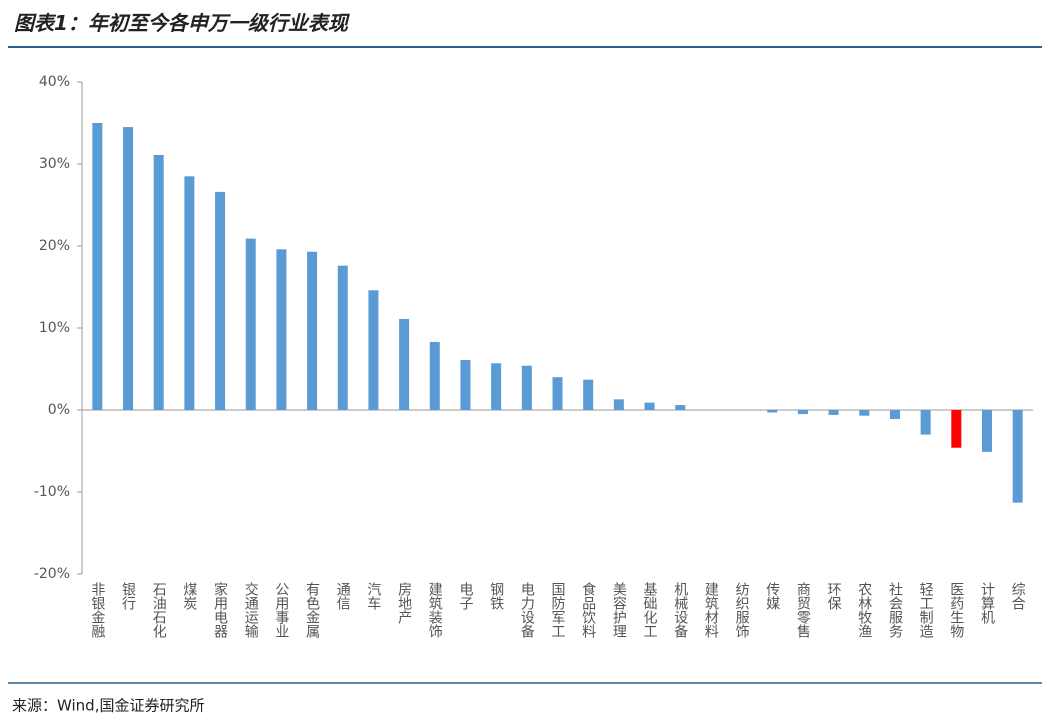 The image size is (1050, 720). What do you see at coordinates (52, 574) in the screenshot?
I see `y-tick-label: -20%` at bounding box center [52, 574].